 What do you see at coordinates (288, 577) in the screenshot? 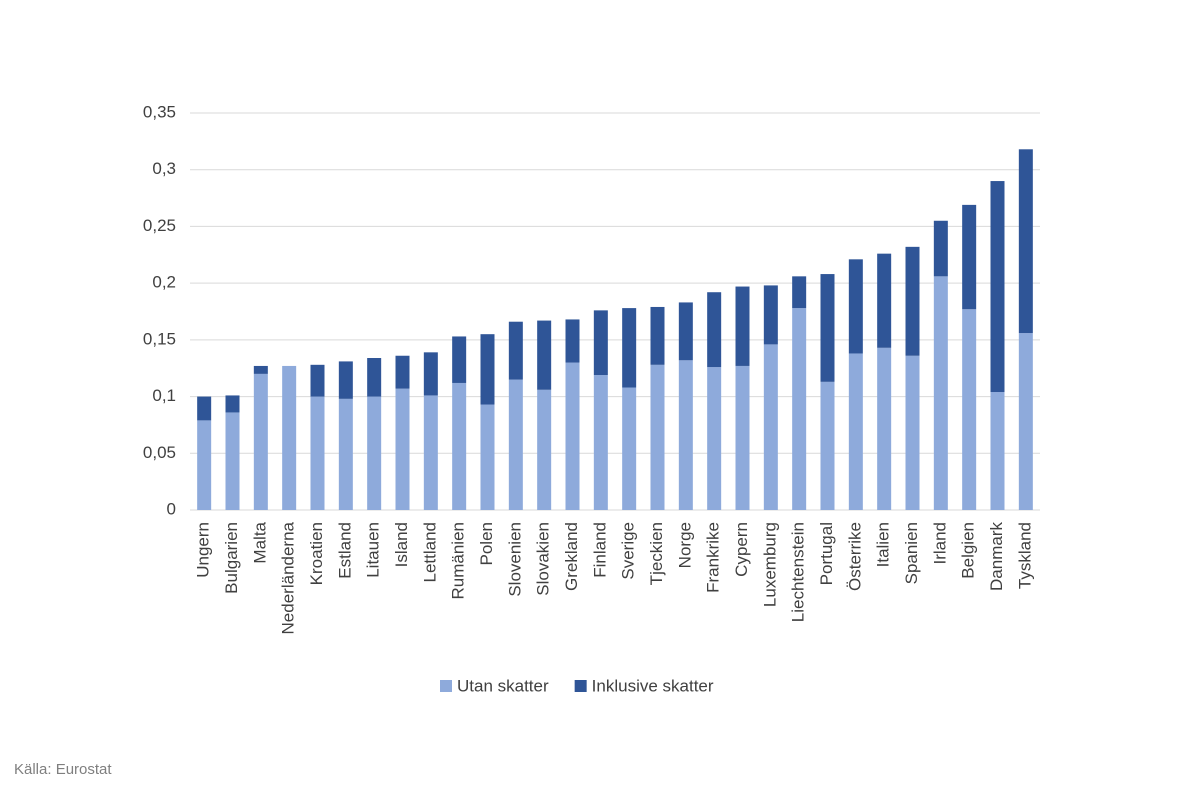
I see `x-tick-label: Nederländerna` at bounding box center [288, 577].